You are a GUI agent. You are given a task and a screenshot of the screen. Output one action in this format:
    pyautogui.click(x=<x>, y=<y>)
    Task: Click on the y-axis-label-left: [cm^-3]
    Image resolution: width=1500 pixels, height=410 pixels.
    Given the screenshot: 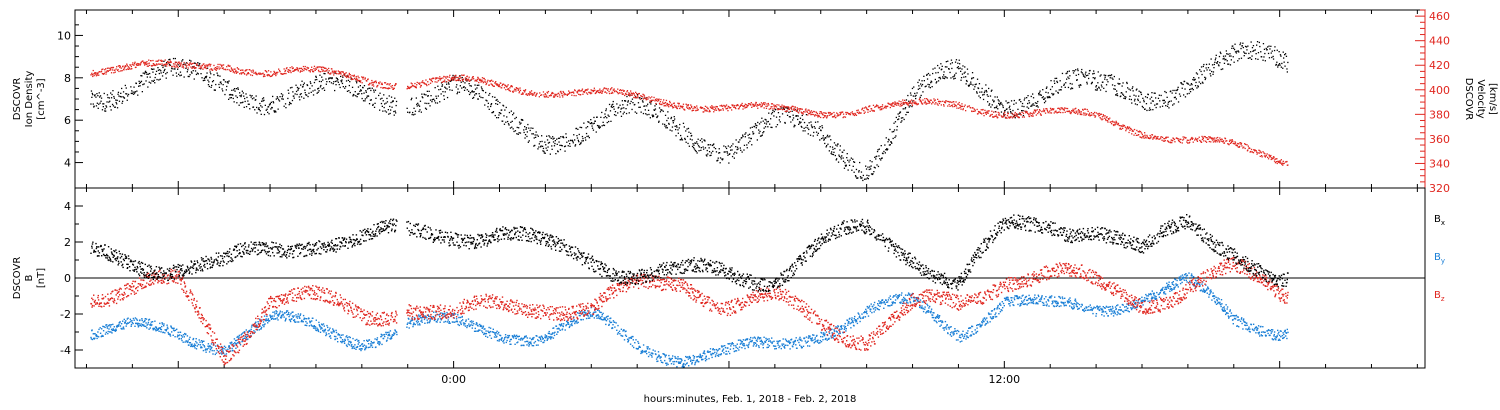 What is the action you would take?
    pyautogui.click(x=41, y=98)
    